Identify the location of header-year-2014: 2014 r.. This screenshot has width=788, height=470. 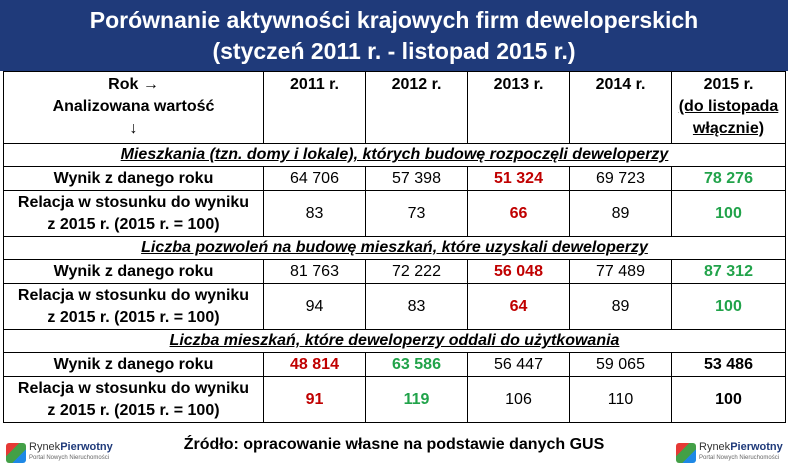
(620, 107).